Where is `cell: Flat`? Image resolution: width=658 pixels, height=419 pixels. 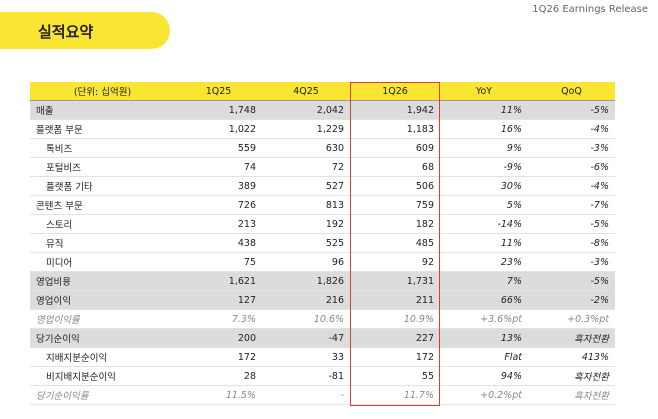
cell: Flat is located at coordinates (484, 357).